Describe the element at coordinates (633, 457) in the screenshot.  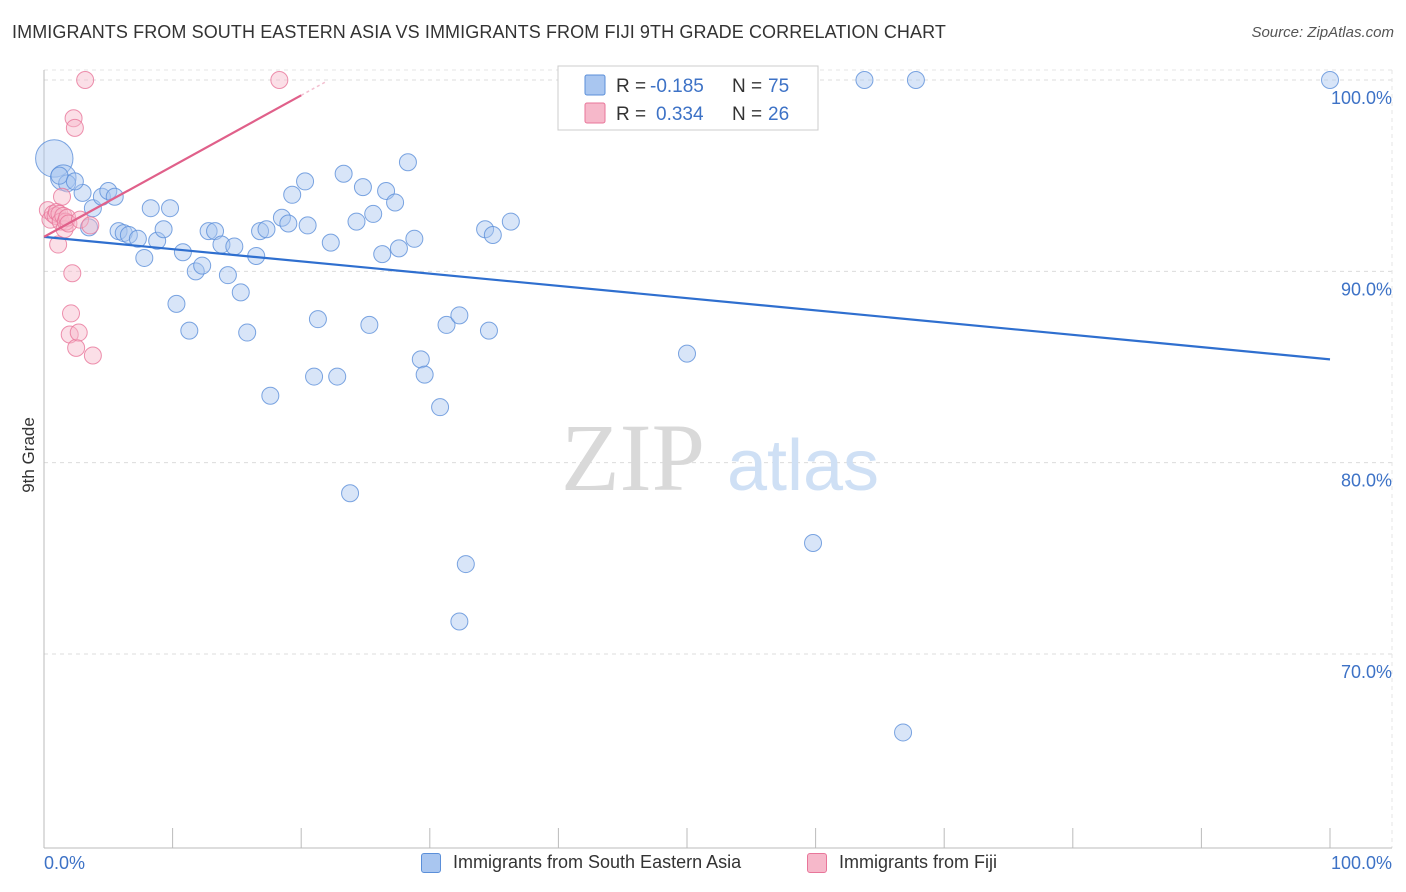
I see `watermark-zip: ZIP` at that location.